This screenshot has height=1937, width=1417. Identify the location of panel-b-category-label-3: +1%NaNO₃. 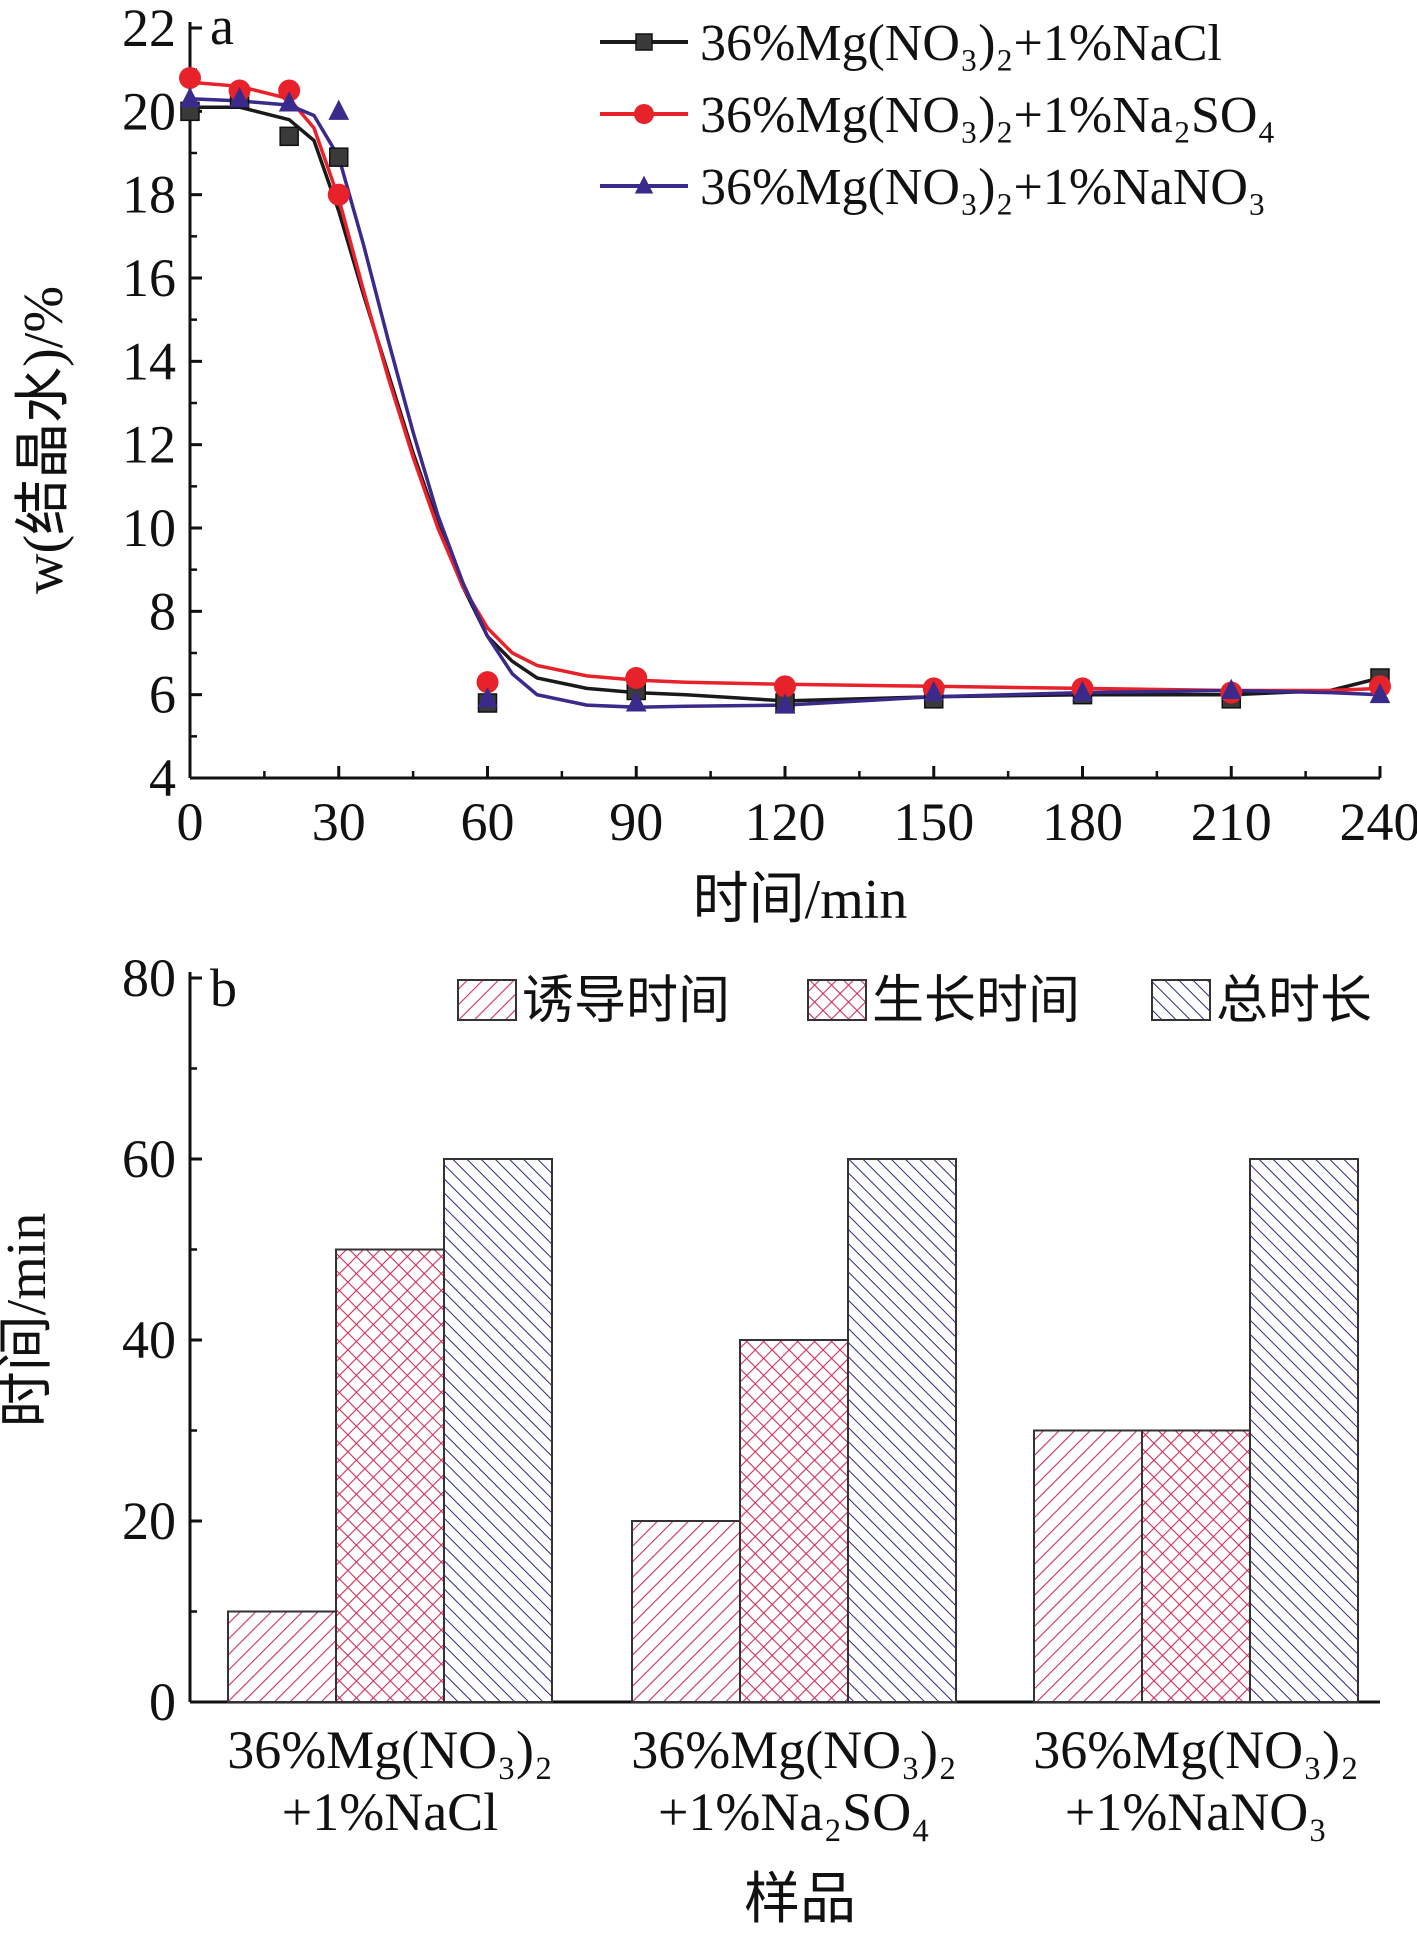
(1196, 1812).